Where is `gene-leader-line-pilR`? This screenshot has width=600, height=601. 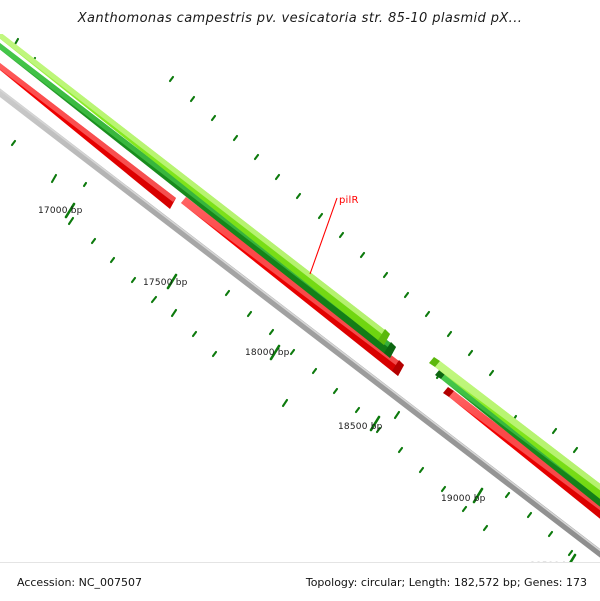
gene-leader-line-pilR is located at coordinates (323, 236).